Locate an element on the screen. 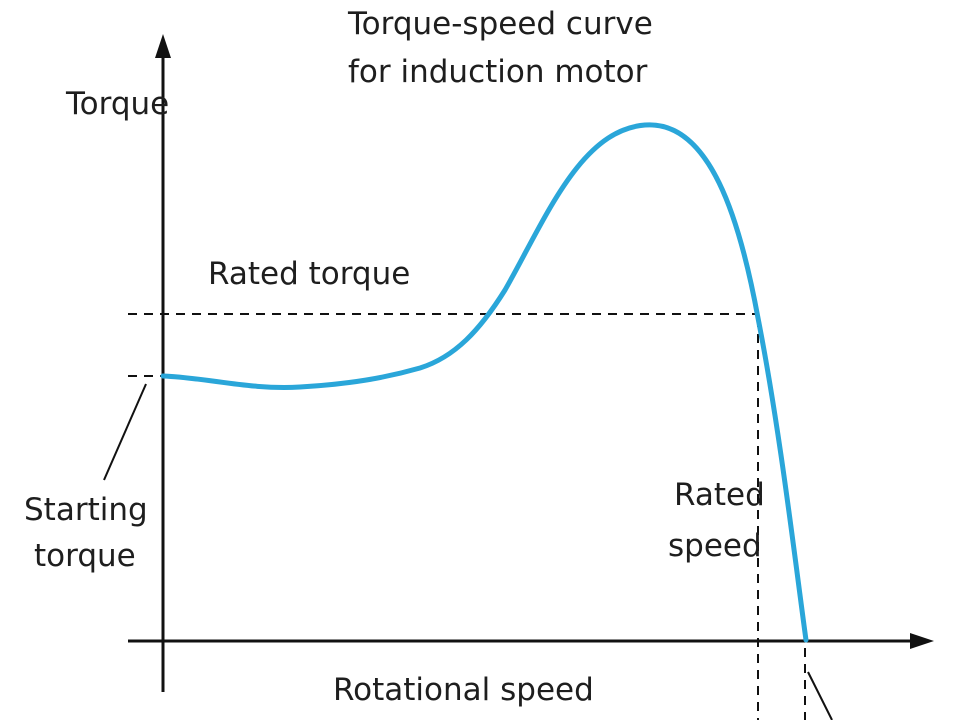  rated-speed-label-line-1: Rated is located at coordinates (719, 495).